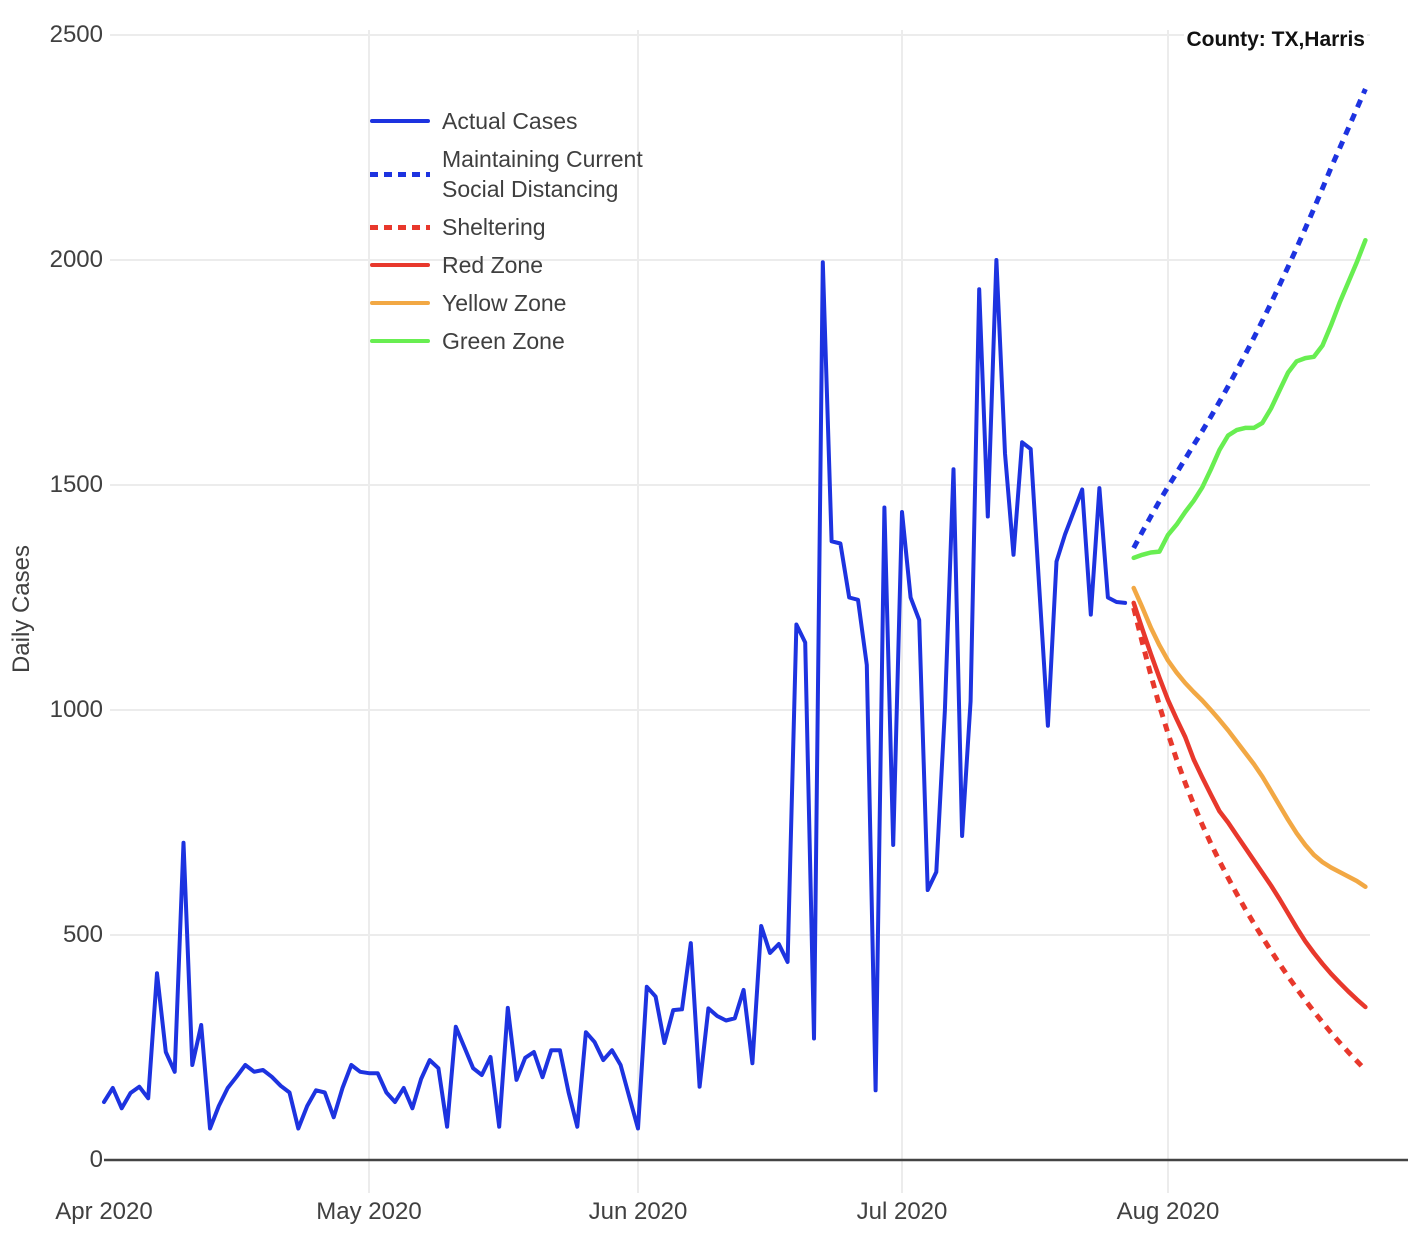 Image resolution: width=1422 pixels, height=1258 pixels. What do you see at coordinates (1168, 1211) in the screenshot?
I see `x-tick-label: Aug 2020` at bounding box center [1168, 1211].